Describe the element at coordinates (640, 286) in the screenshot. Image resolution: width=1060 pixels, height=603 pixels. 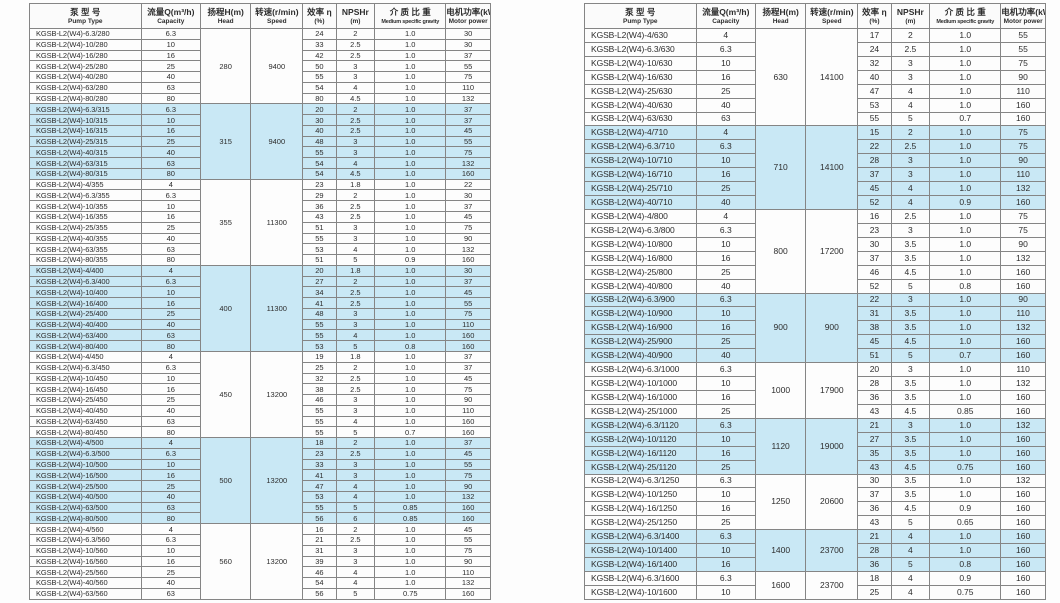
I see `pump-model-cell: KGSB-L2(W4)-40/800` at that location.